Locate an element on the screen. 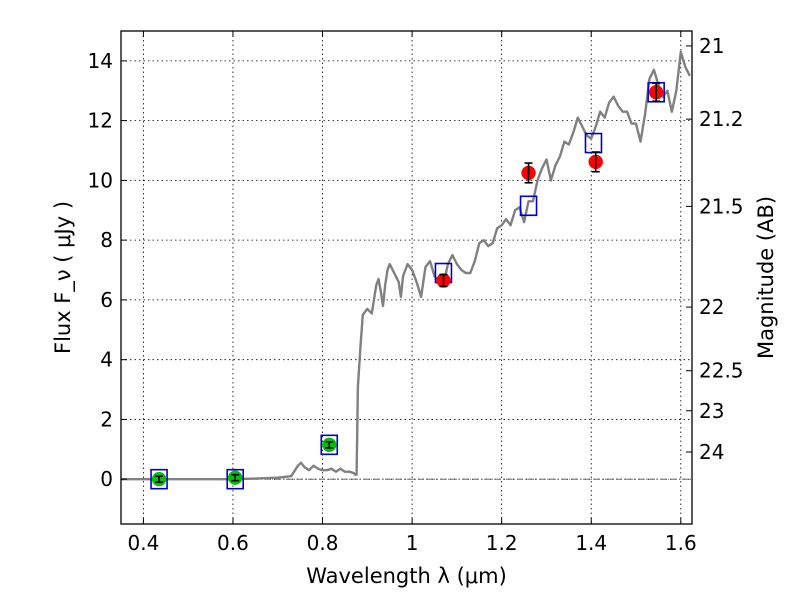 This screenshot has height=600, width=800. y-tick-label: 4 is located at coordinates (106, 360).